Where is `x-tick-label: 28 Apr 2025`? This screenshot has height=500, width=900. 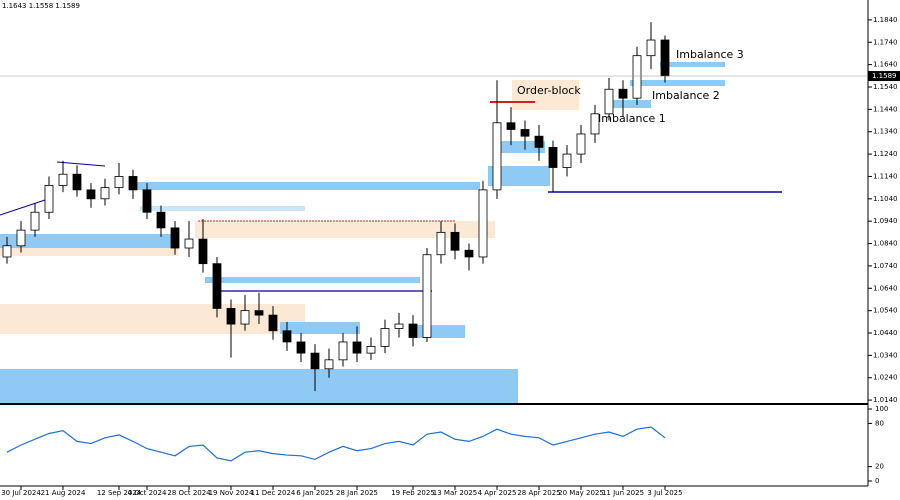
x-tick-label: 28 Apr 2025 is located at coordinates (538, 493).